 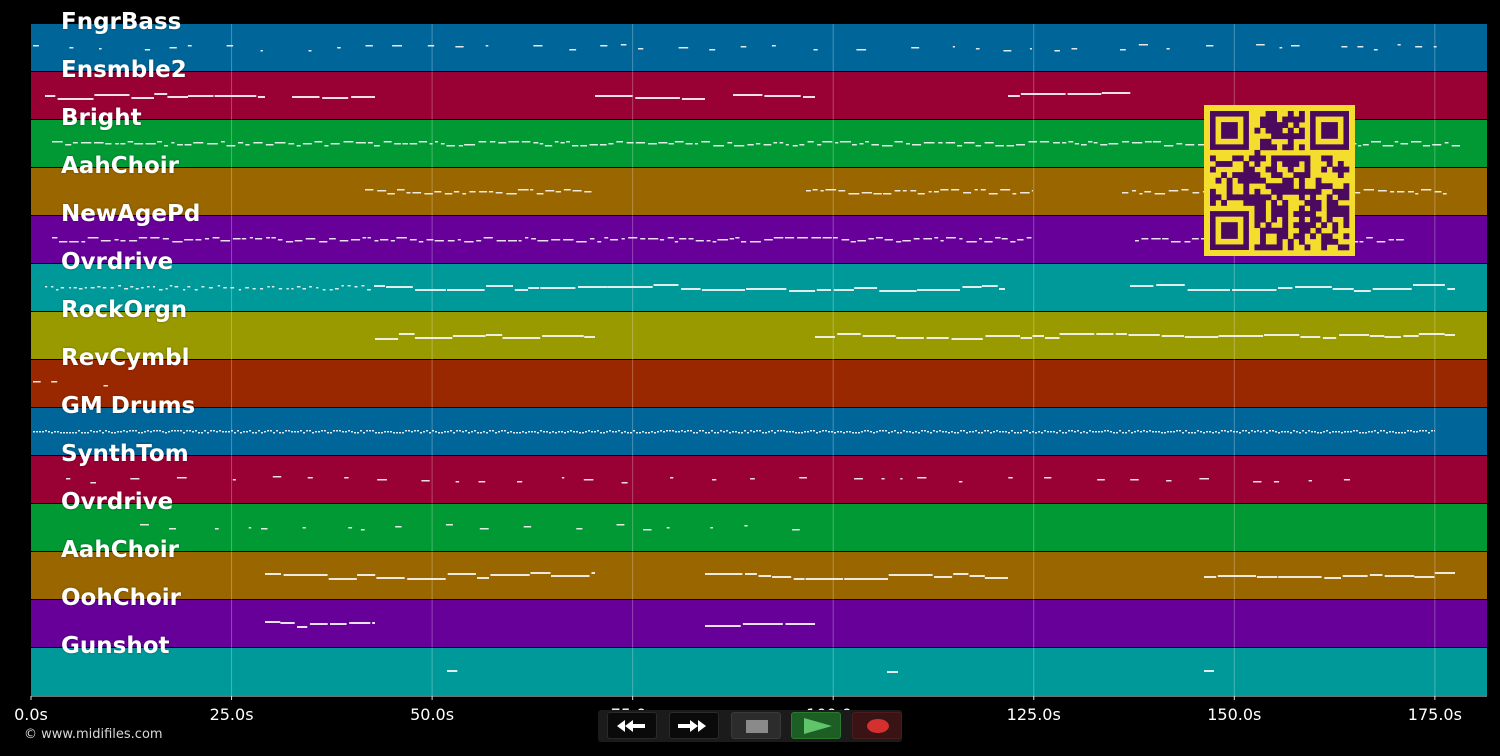 I want to click on rewind-button, so click(x=632, y=725).